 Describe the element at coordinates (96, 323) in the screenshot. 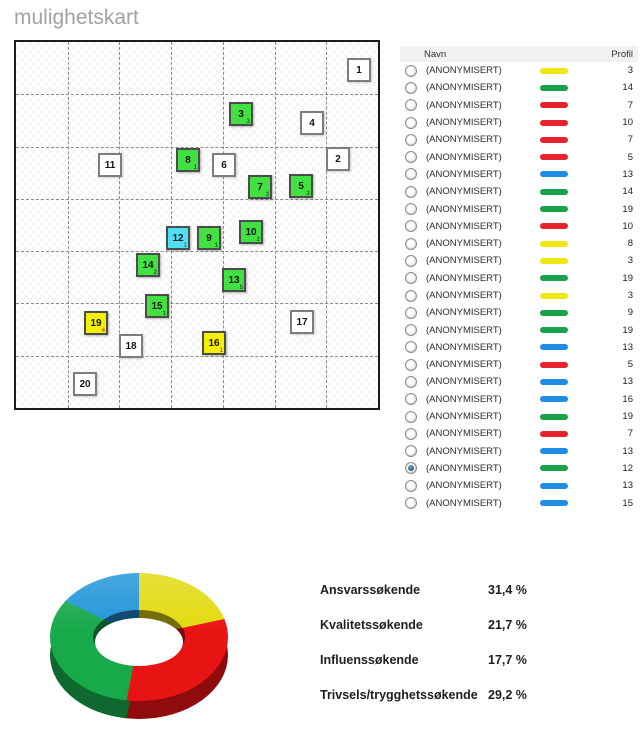

I see `map-box-19: 19 4` at that location.